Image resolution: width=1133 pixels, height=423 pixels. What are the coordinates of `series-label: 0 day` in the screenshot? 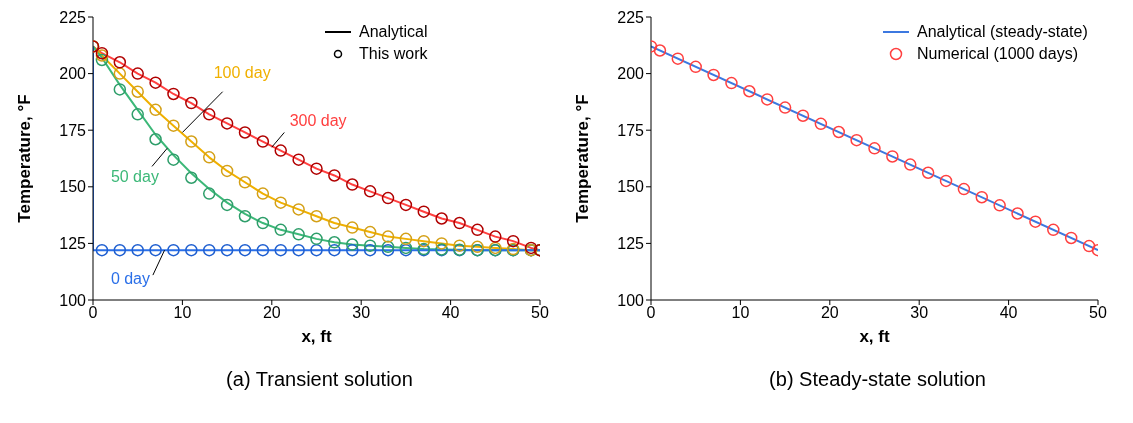 It's located at (130, 279).